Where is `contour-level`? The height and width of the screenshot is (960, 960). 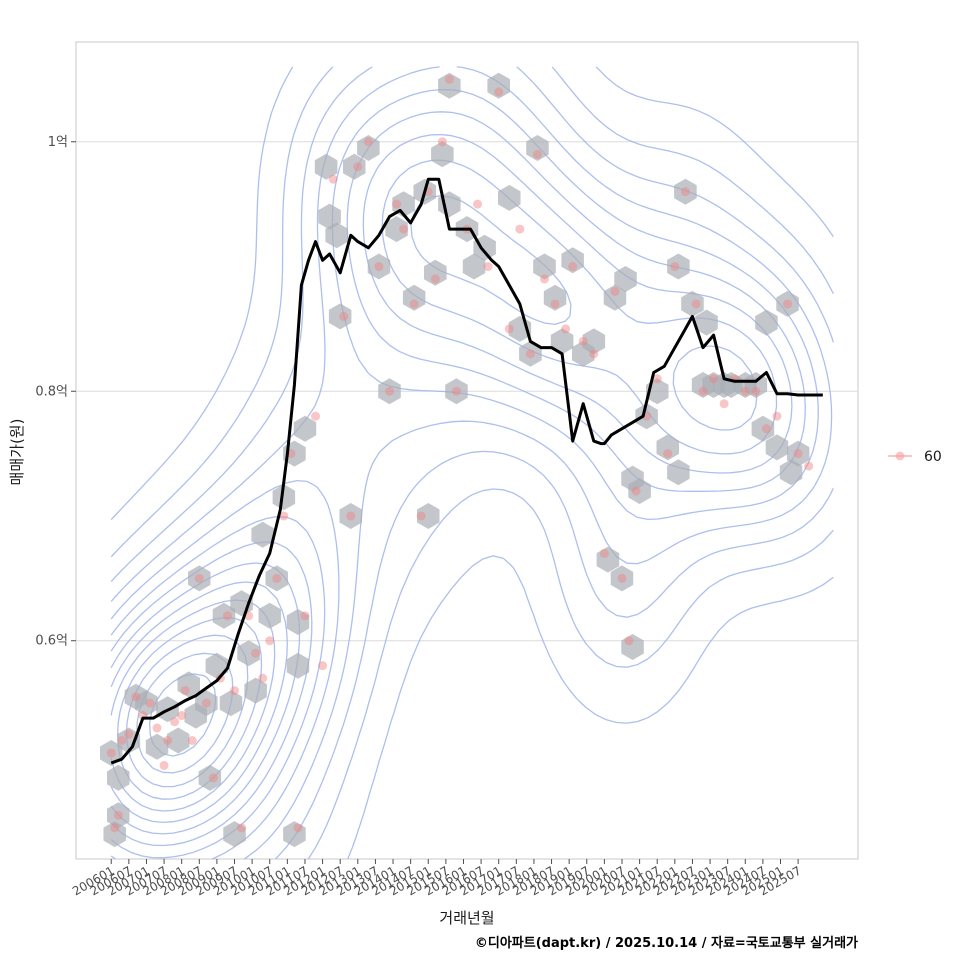 contour-level is located at coordinates (193, 705).